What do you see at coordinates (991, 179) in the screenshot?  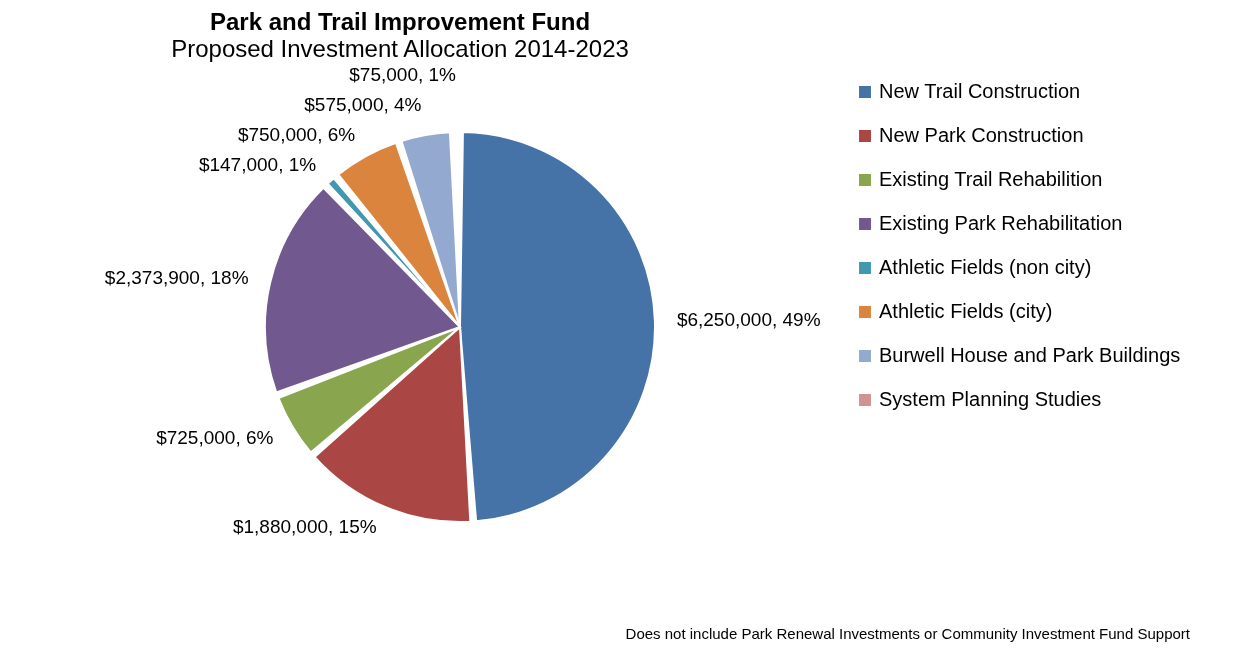 I see `legend-label: Existing Trail Rehabilition` at bounding box center [991, 179].